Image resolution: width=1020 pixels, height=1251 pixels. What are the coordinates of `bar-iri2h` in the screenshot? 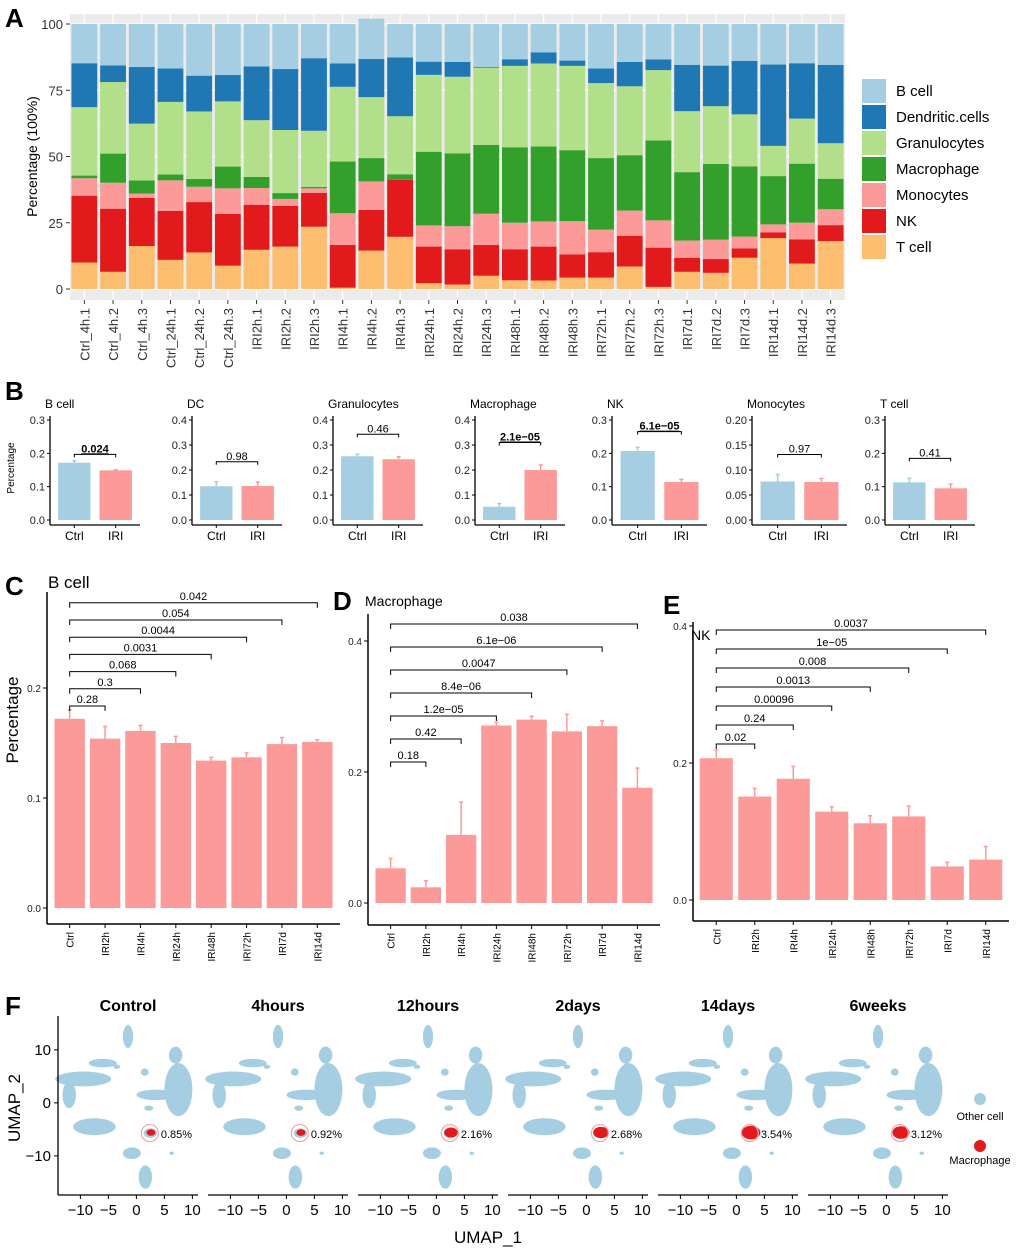 It's located at (426, 895).